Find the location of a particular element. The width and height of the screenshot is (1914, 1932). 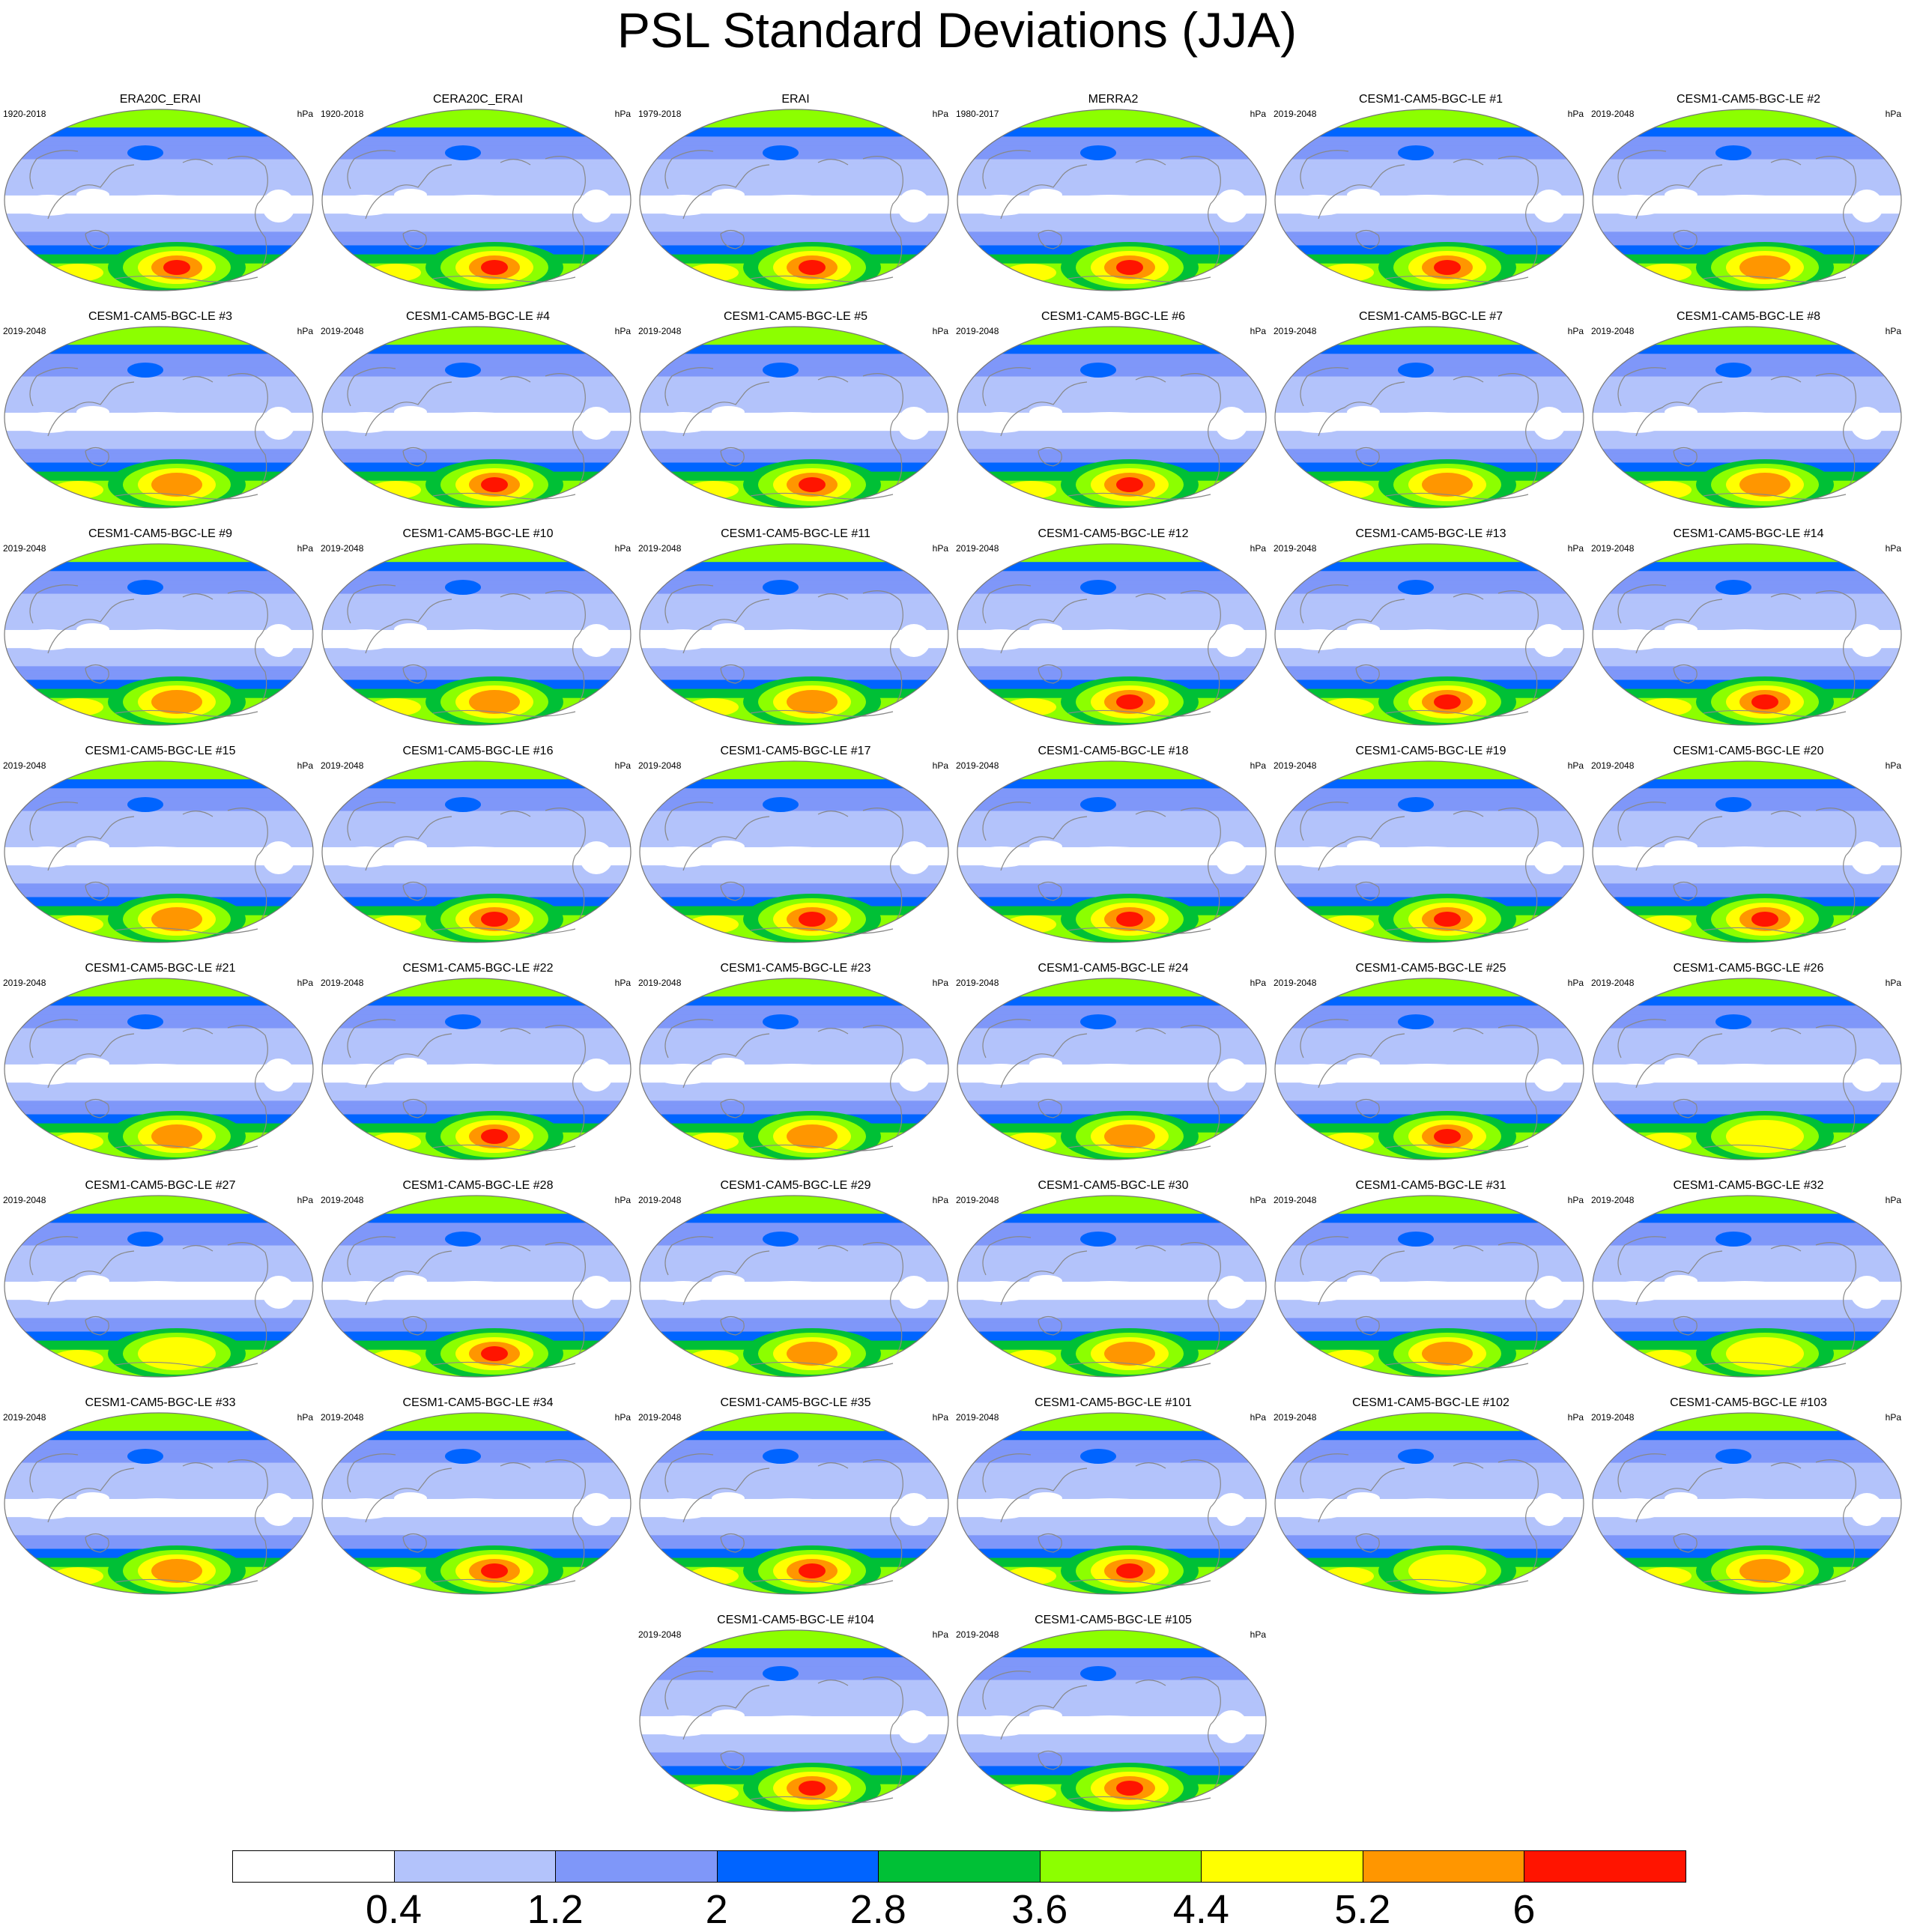

panel-years: 1920-2018 is located at coordinates (25, 114).